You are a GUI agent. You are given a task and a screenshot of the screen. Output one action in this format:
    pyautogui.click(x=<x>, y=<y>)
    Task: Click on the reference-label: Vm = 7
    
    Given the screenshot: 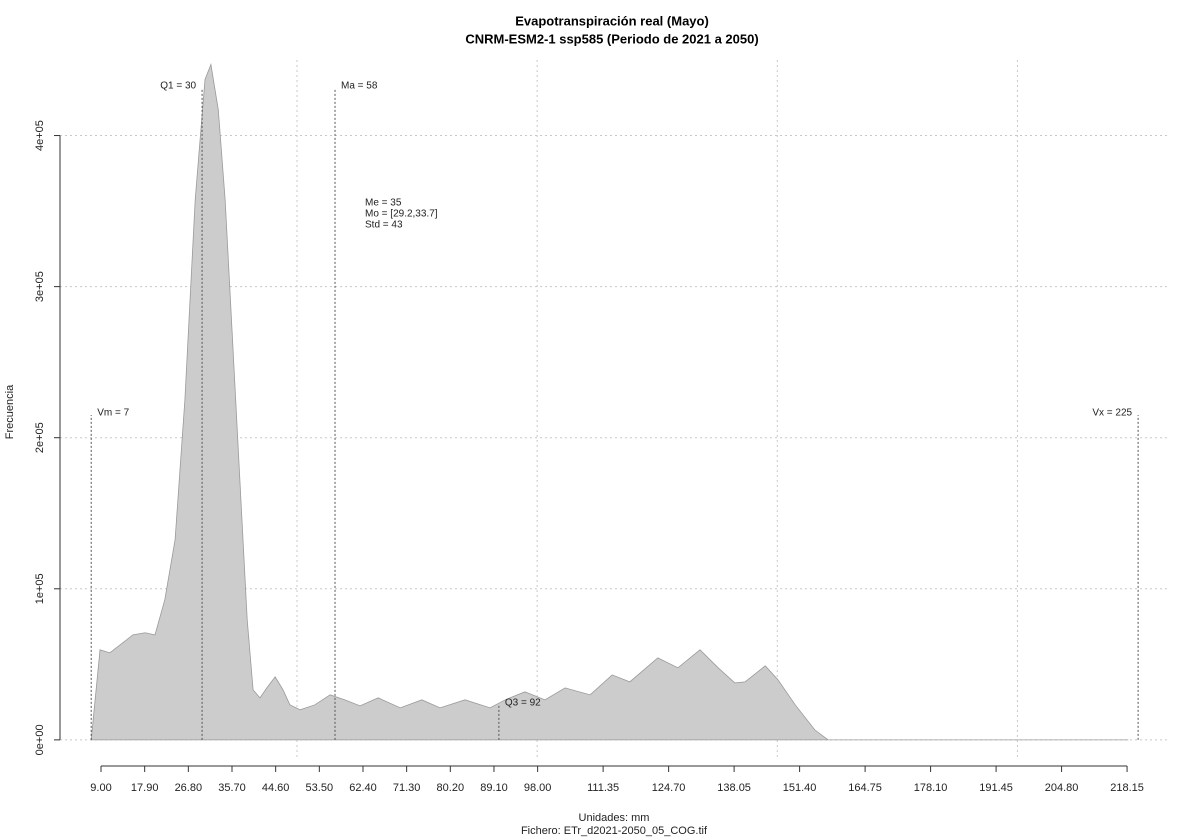 What is the action you would take?
    pyautogui.click(x=113, y=413)
    